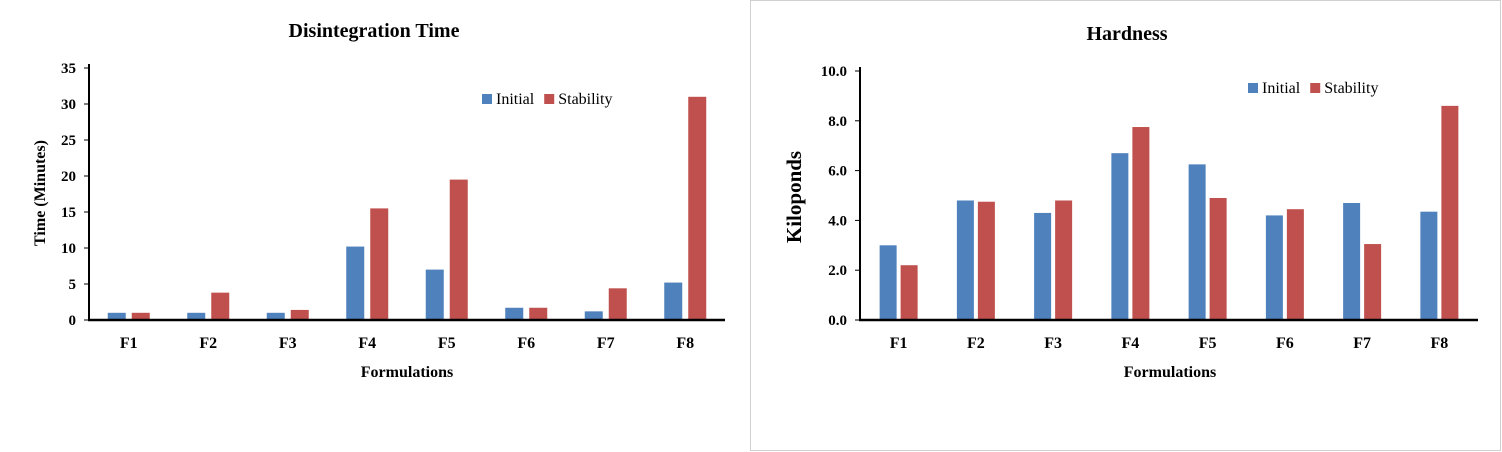  I want to click on y-tick-label: 6.0, so click(837, 172).